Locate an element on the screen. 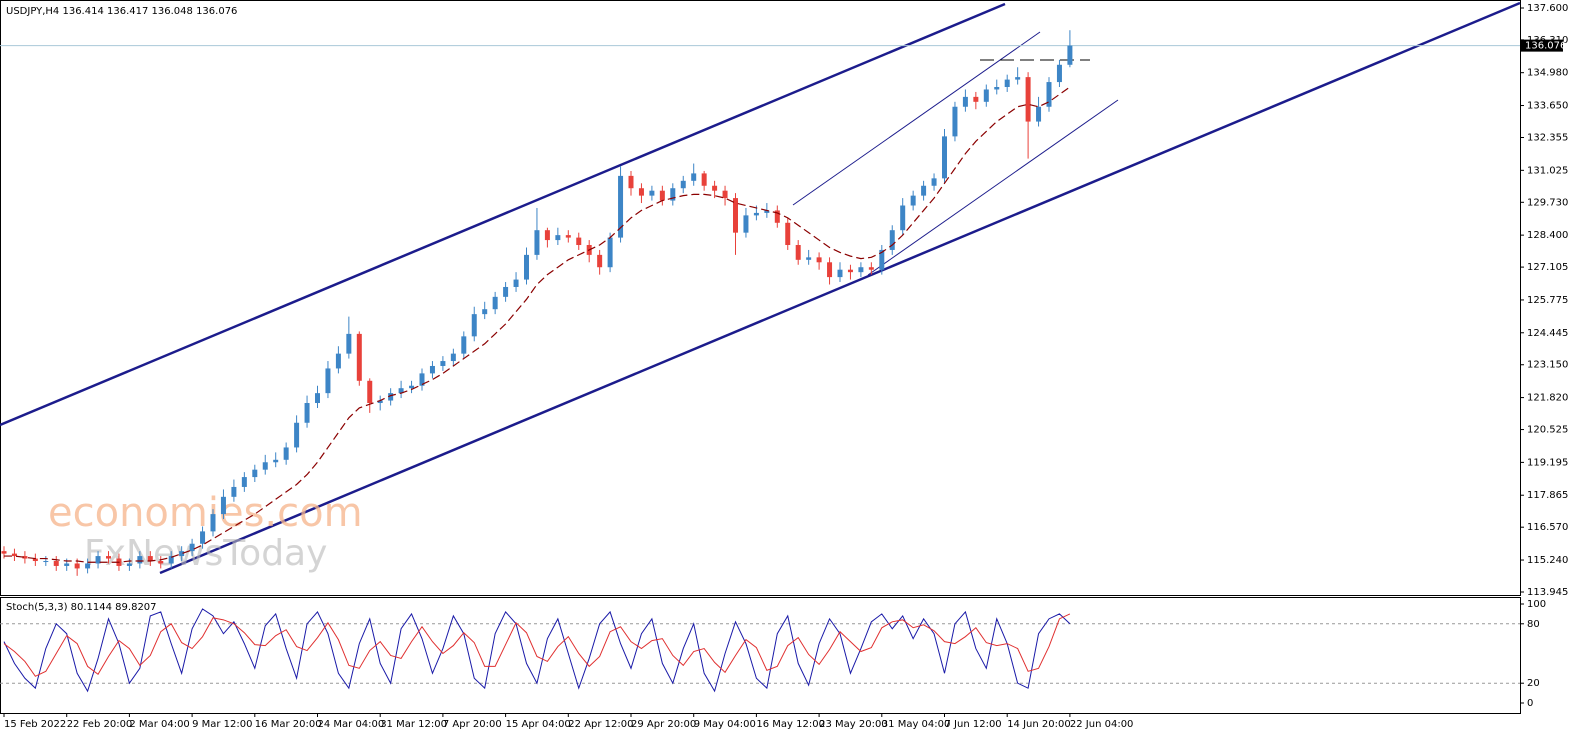 The height and width of the screenshot is (743, 1596). y-tick-label: 125.775 is located at coordinates (1547, 300).